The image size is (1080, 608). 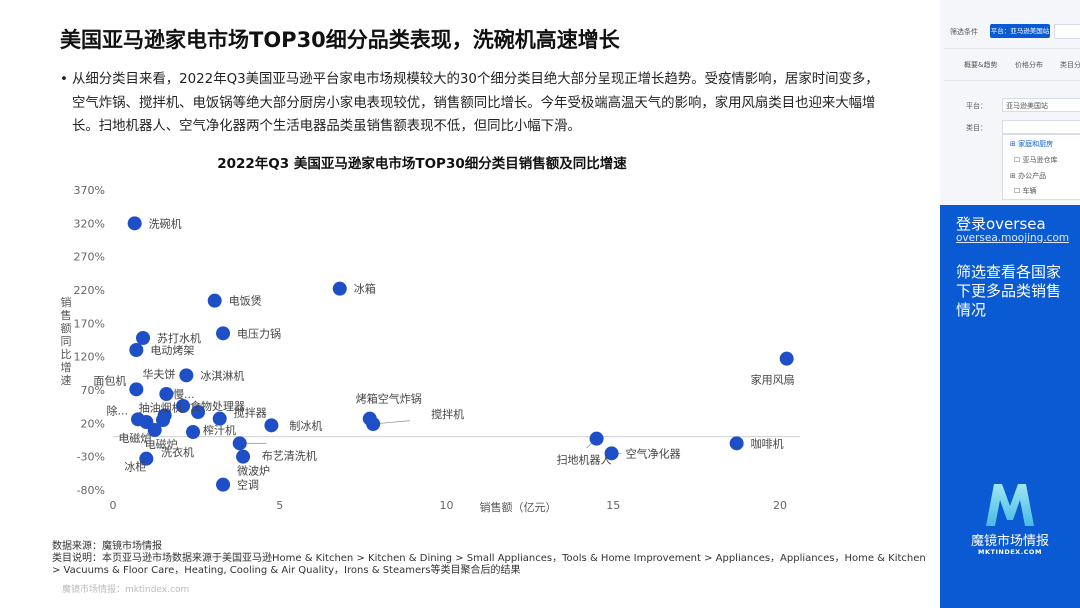 What do you see at coordinates (279, 505) in the screenshot?
I see `x-tick-label: 5` at bounding box center [279, 505].